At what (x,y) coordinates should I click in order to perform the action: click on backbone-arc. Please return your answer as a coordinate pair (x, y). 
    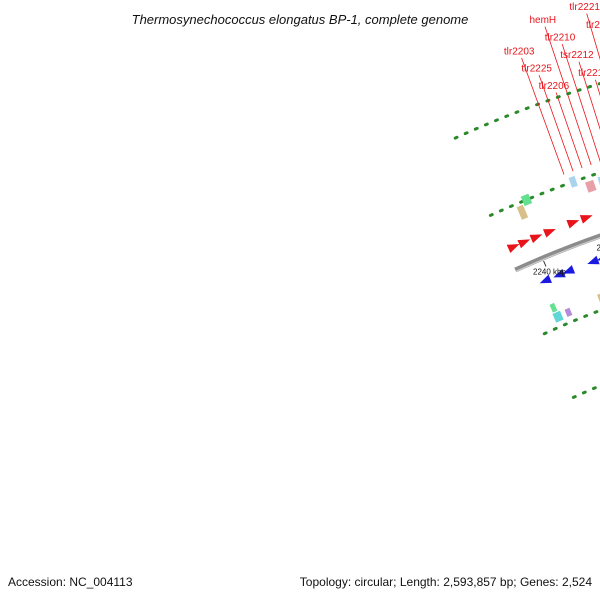
    Looking at the image, I should click on (557, 253).